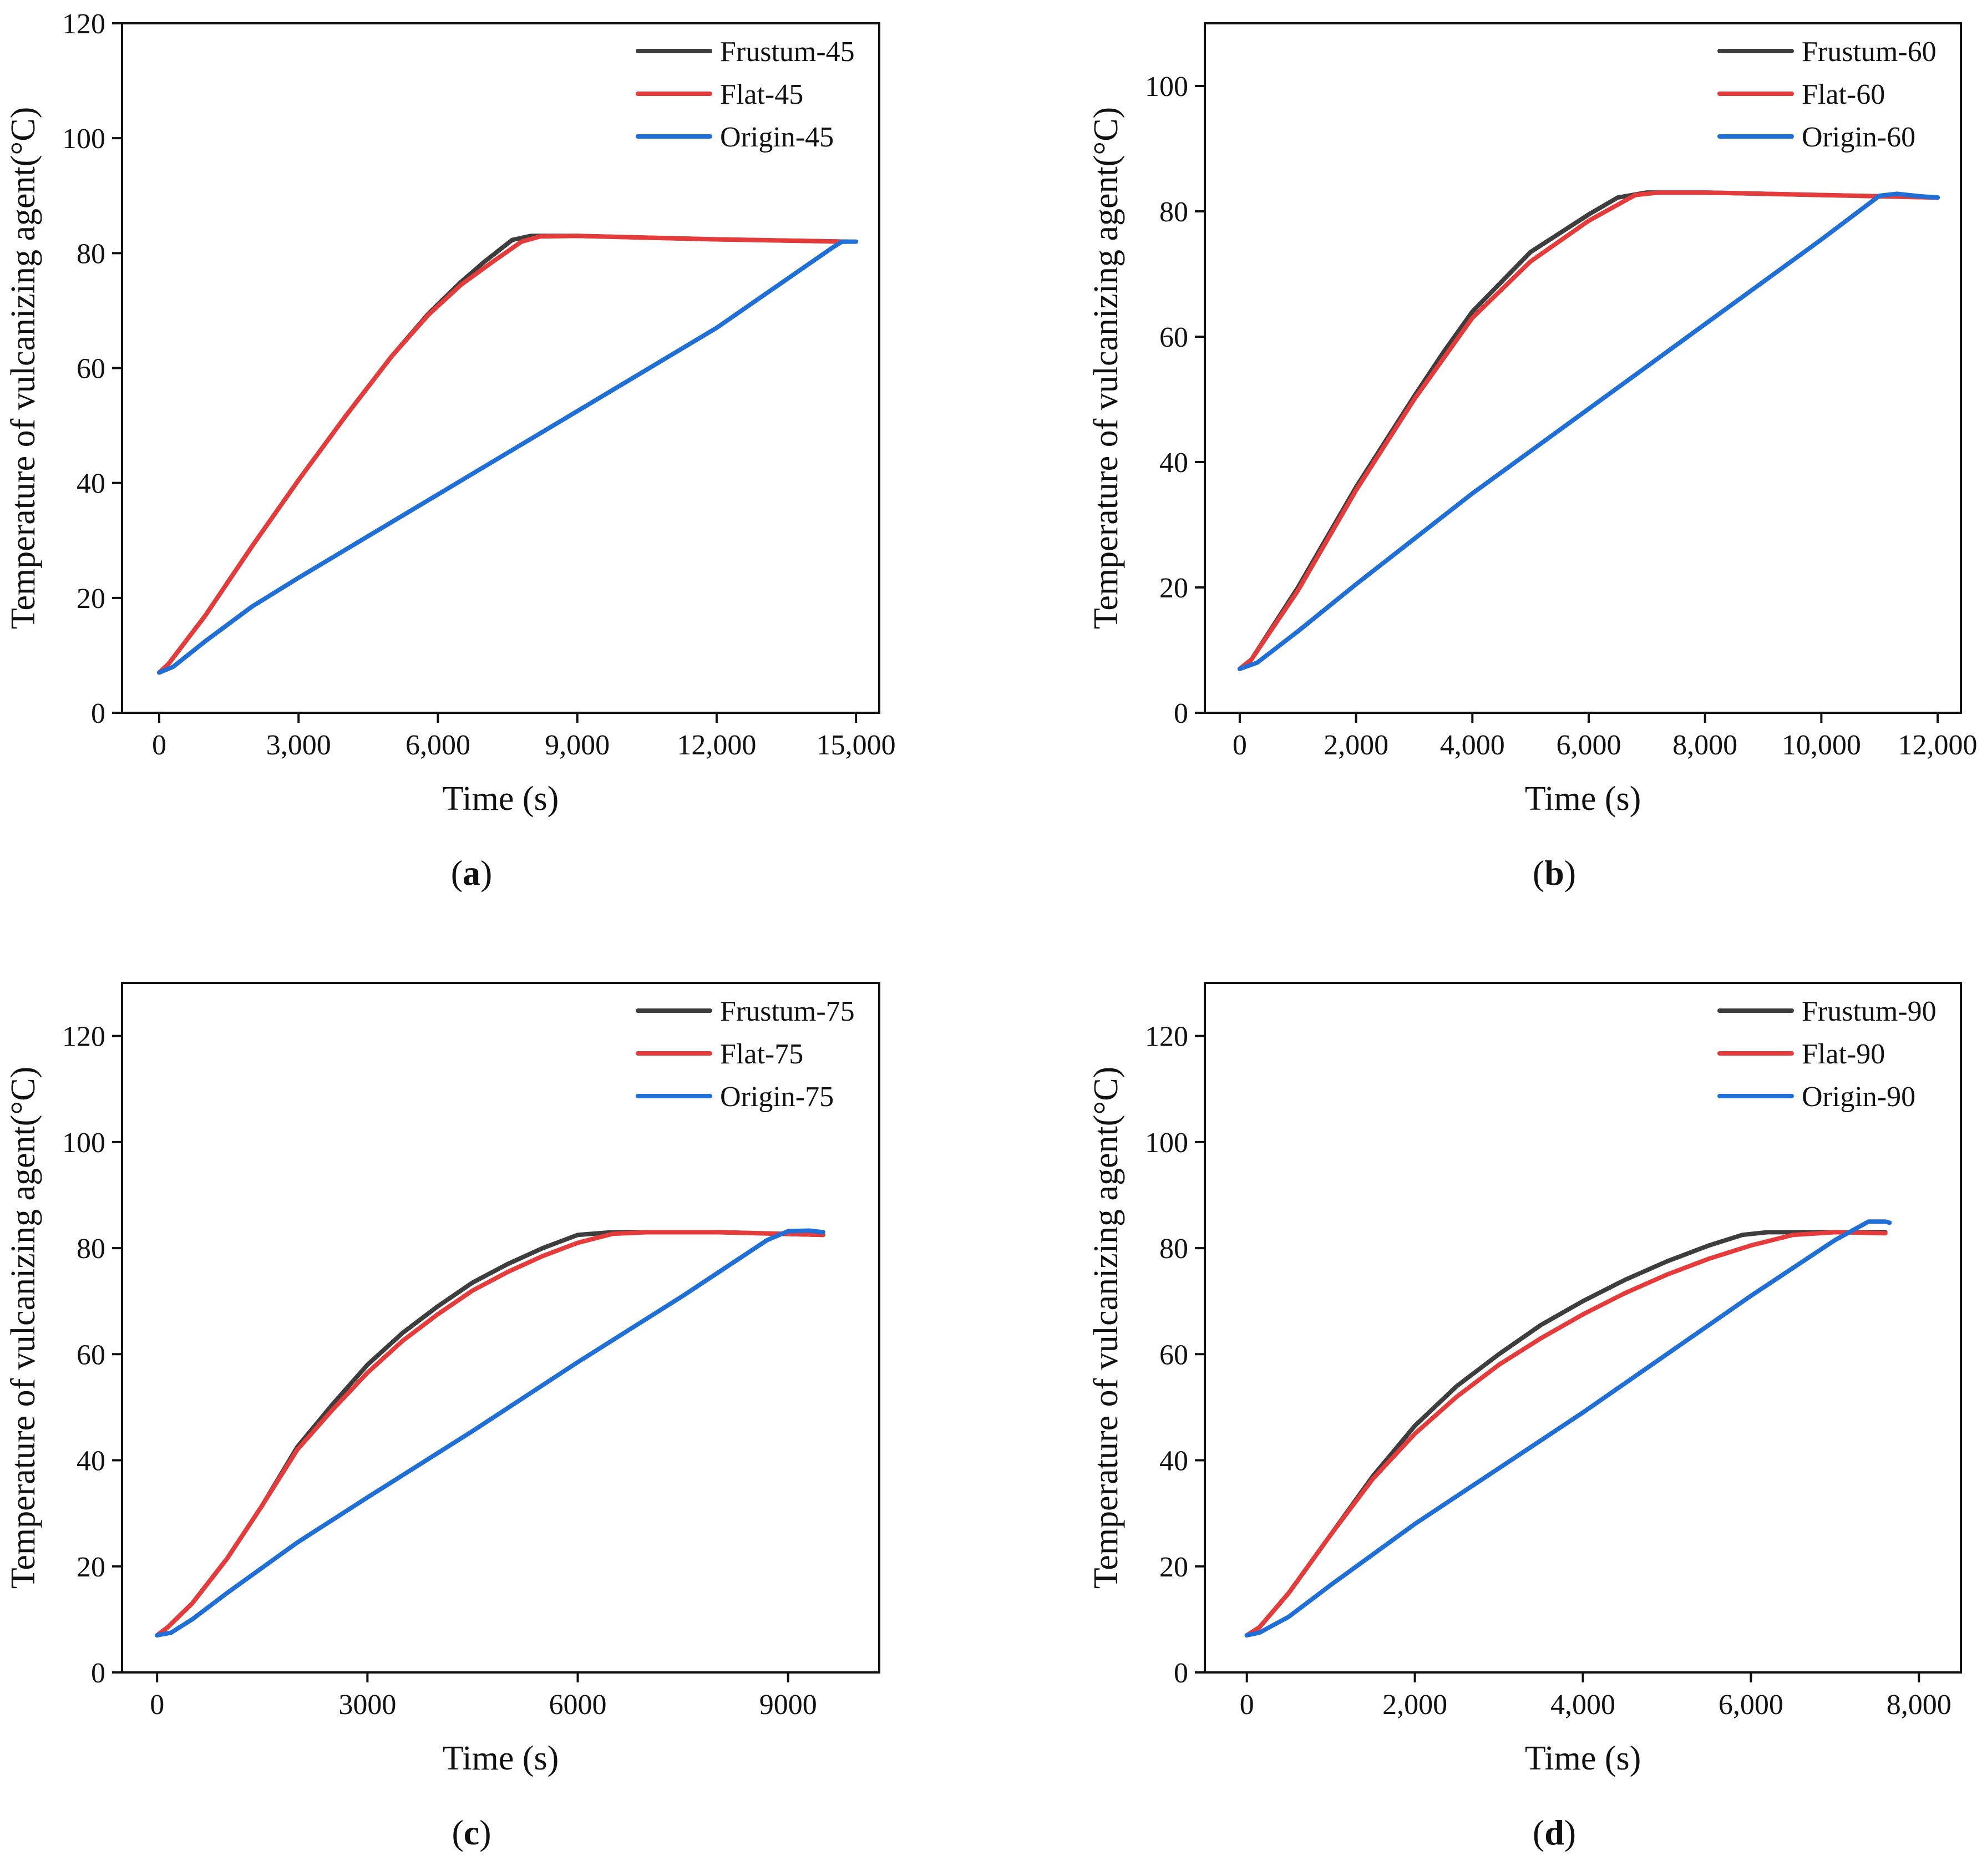 This screenshot has height=1876, width=1987. Describe the element at coordinates (856, 745) in the screenshot. I see `x-tick-label: 15,000` at that location.